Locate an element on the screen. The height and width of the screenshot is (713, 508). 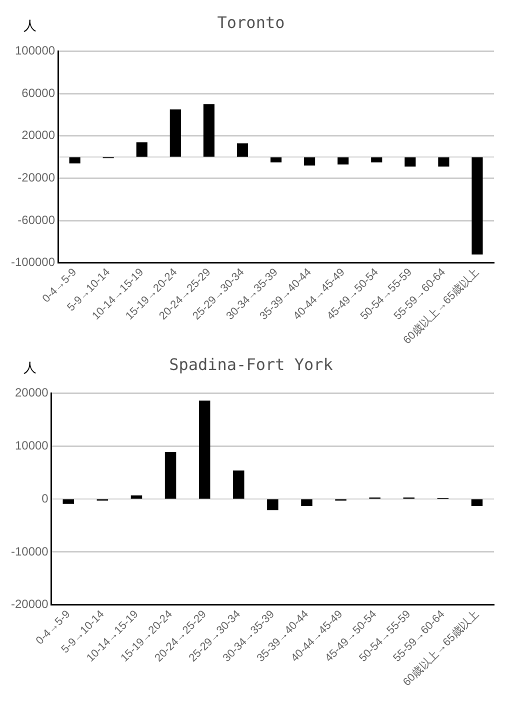
chart-title: Spadina-Fort York is located at coordinates (251, 364).